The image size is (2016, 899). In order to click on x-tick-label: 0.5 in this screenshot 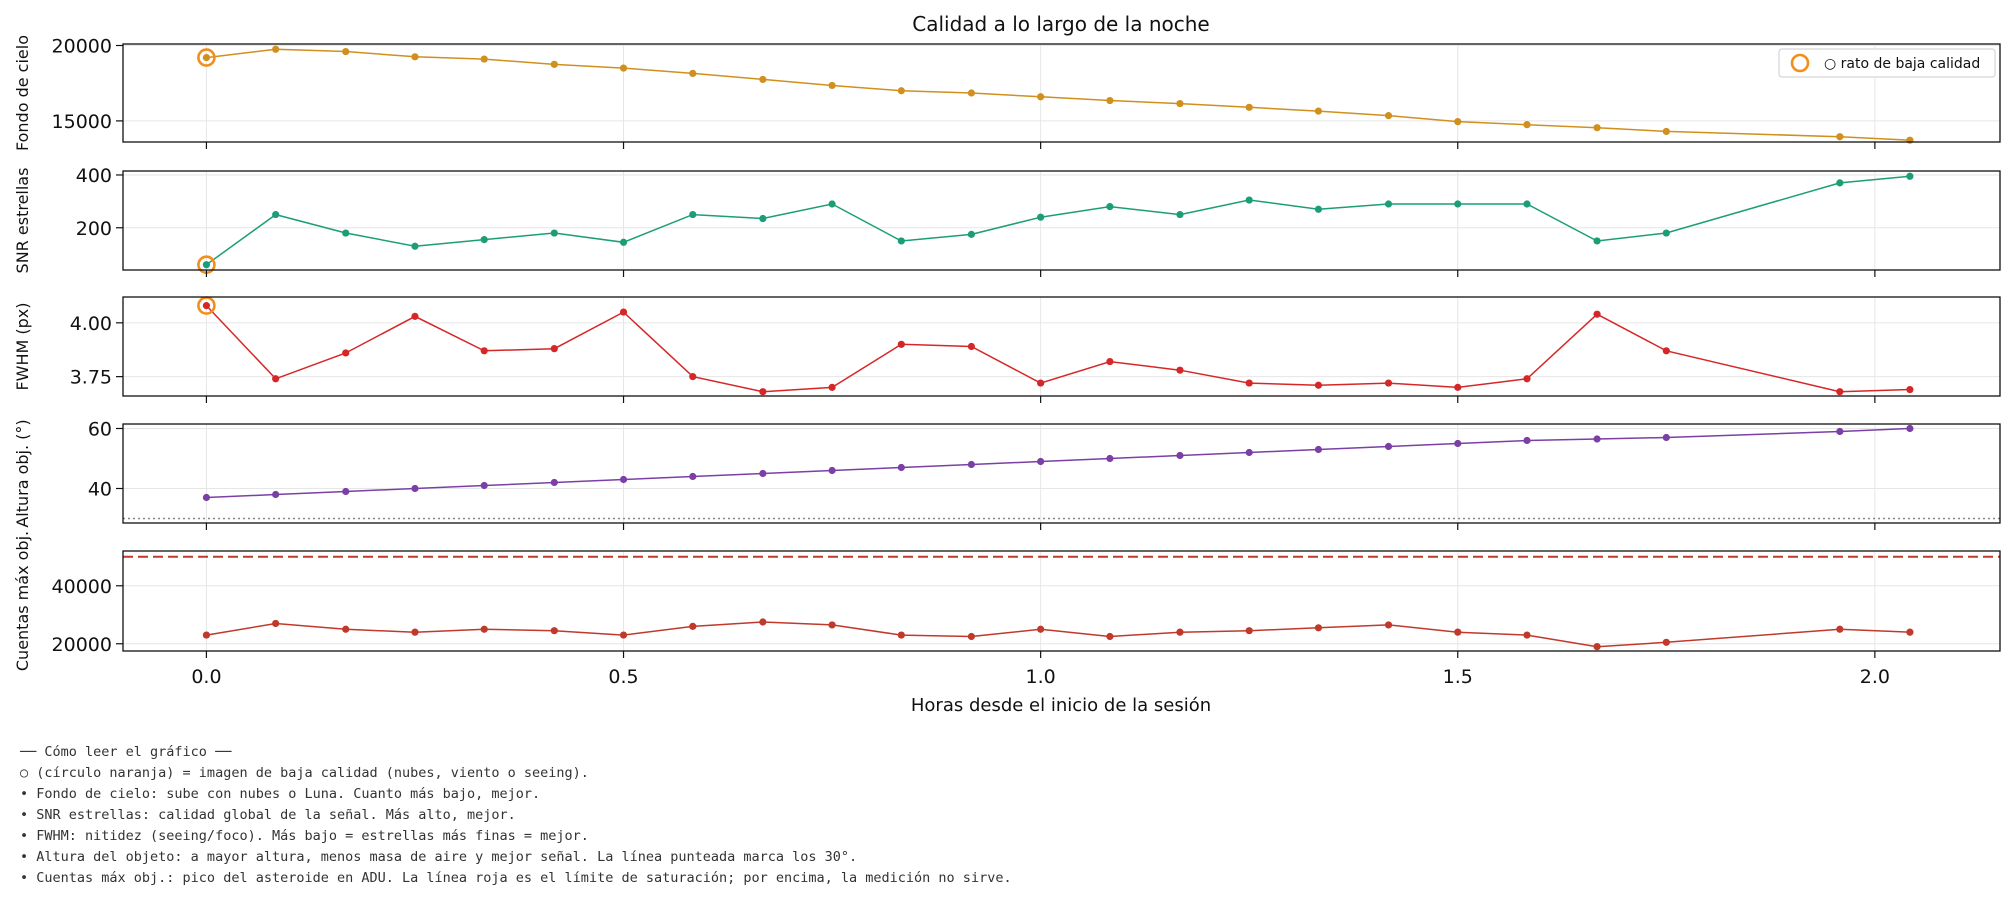, I will do `click(623, 677)`.